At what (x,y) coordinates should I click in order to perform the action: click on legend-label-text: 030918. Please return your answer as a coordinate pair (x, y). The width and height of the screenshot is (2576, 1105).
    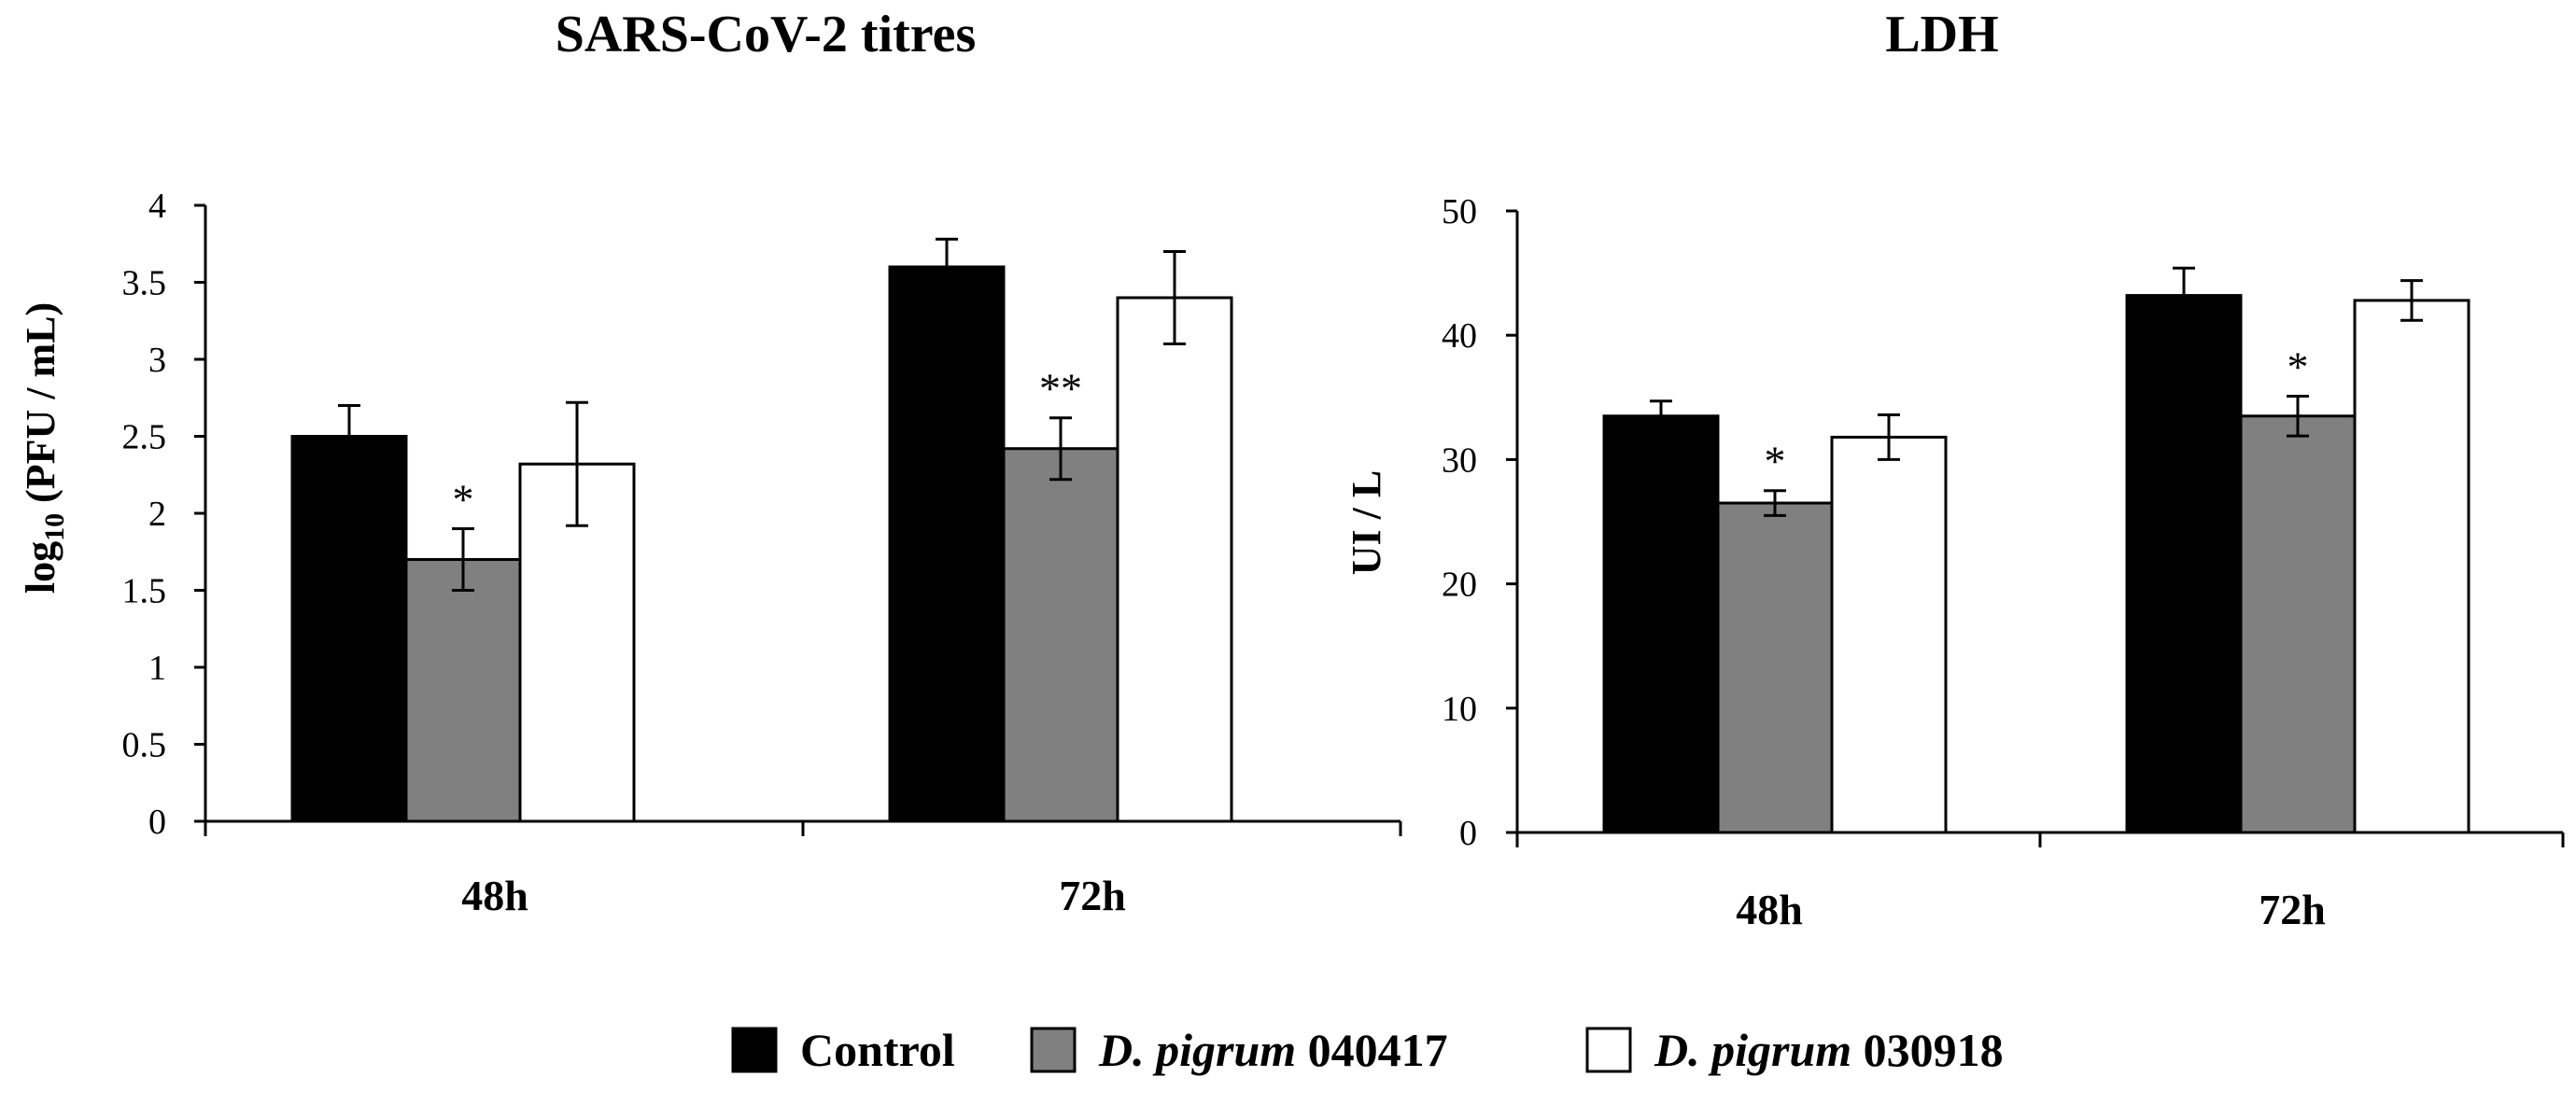
    Looking at the image, I should click on (1928, 1050).